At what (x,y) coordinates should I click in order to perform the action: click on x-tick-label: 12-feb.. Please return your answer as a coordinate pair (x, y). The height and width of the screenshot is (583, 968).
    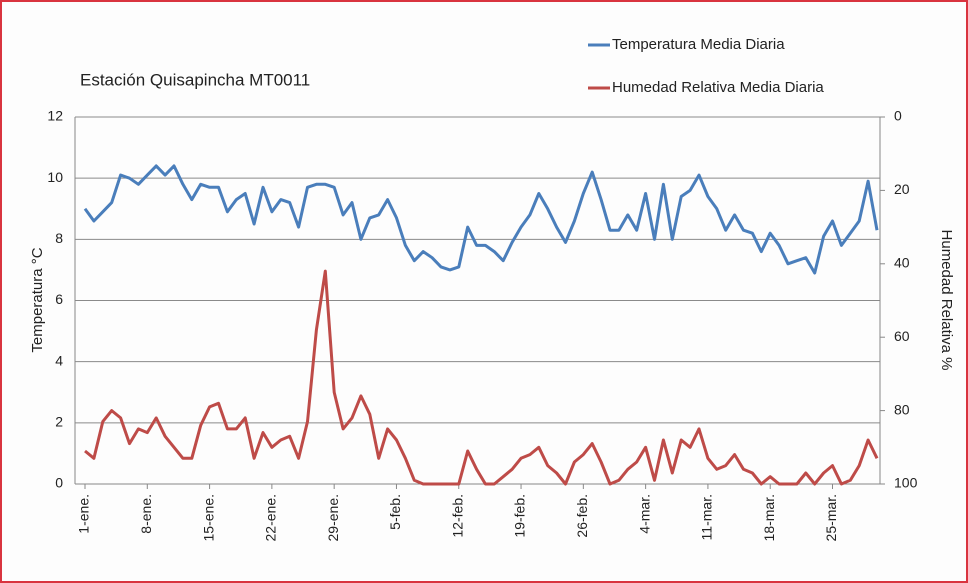
    Looking at the image, I should click on (457, 516).